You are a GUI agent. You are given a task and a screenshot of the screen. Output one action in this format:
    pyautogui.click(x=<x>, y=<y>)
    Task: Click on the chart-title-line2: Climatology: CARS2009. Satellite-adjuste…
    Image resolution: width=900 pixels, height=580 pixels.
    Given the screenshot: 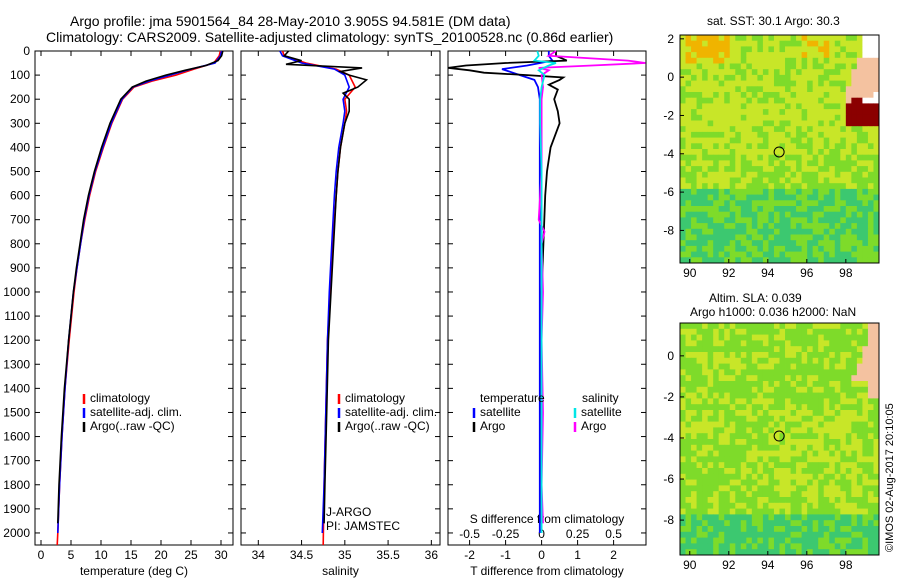 What is the action you would take?
    pyautogui.click(x=330, y=37)
    